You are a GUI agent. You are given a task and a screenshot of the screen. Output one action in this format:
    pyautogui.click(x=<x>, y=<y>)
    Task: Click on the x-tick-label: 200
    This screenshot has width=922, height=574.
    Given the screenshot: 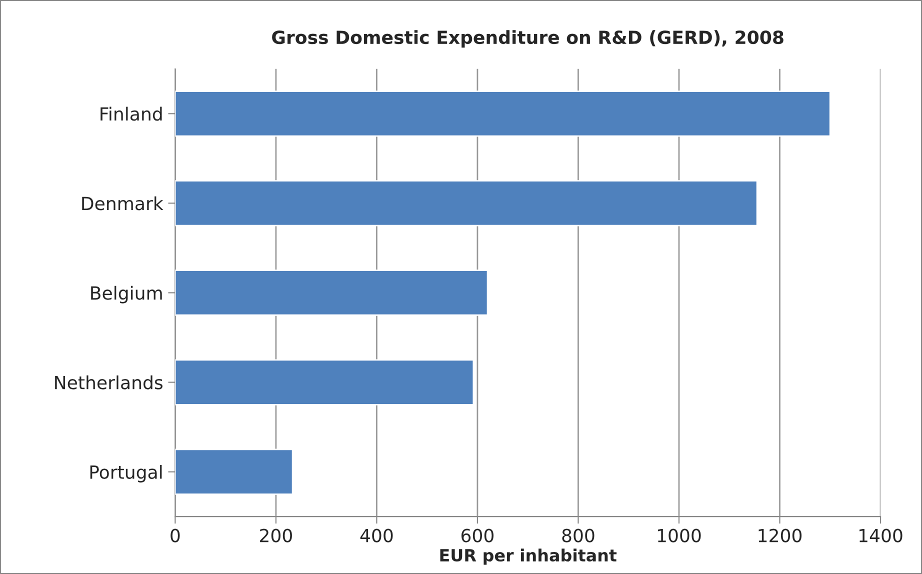 What is the action you would take?
    pyautogui.click(x=276, y=535)
    